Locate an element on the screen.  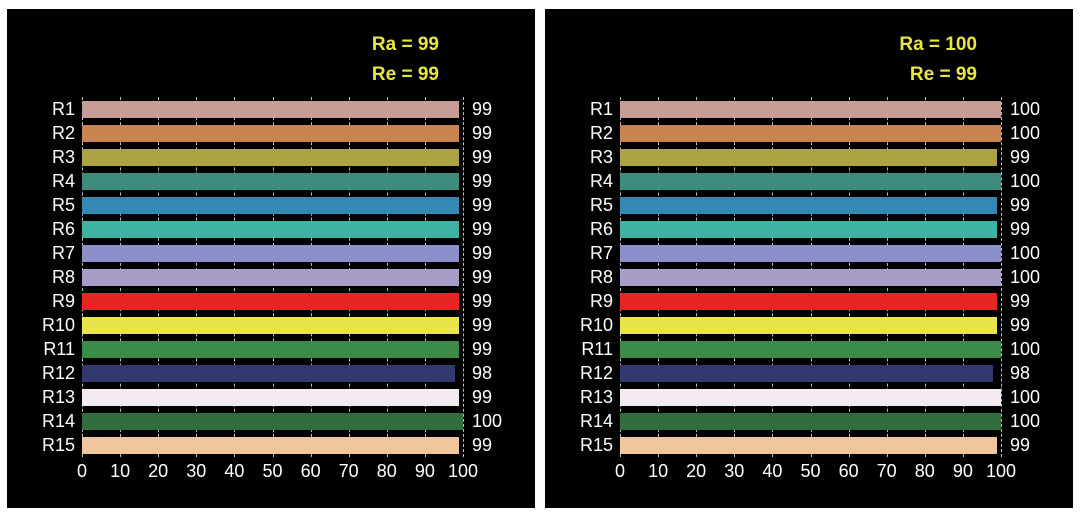
bar-R14 is located at coordinates (272, 421).